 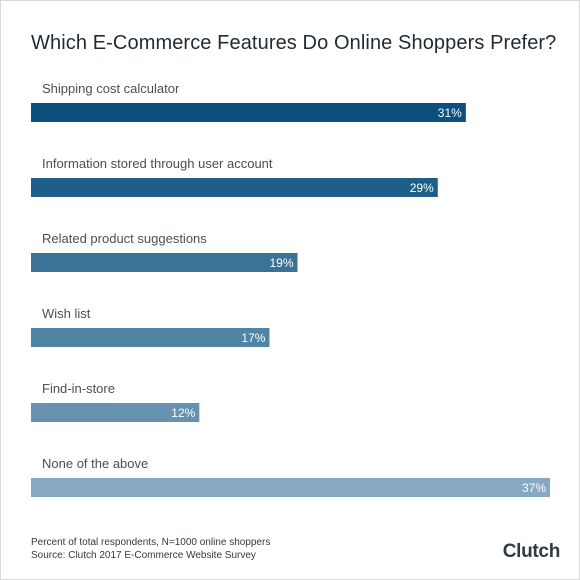 What do you see at coordinates (253, 338) in the screenshot?
I see `value-label: 17%` at bounding box center [253, 338].